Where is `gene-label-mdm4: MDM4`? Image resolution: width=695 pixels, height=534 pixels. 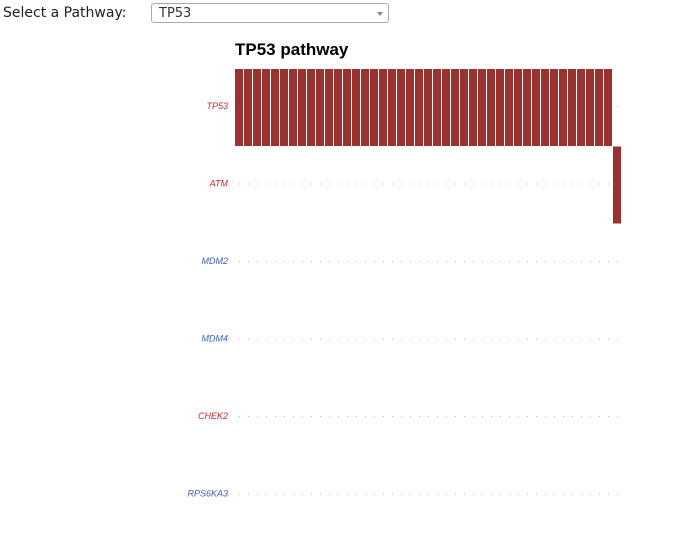
gene-label-mdm4: MDM4 is located at coordinates (215, 339).